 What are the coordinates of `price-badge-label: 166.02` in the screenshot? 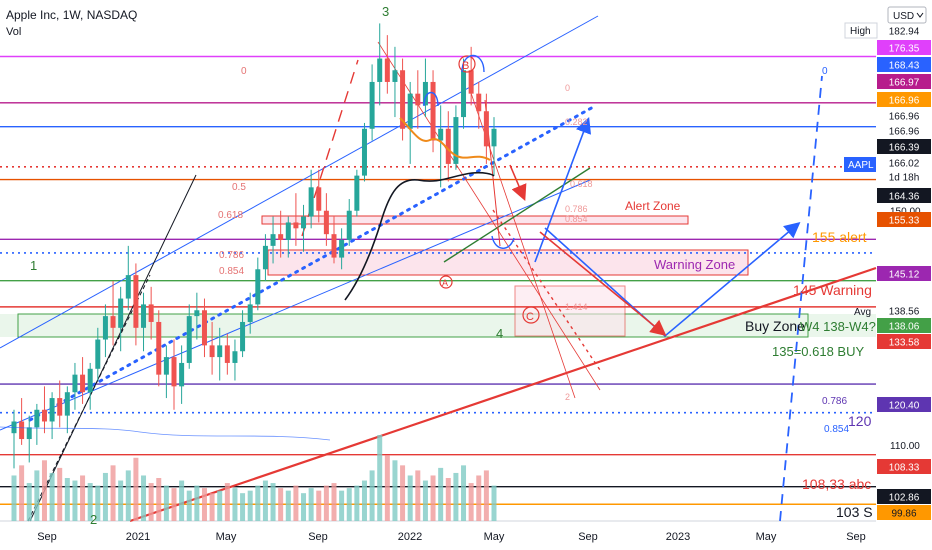 It's located at (904, 164).